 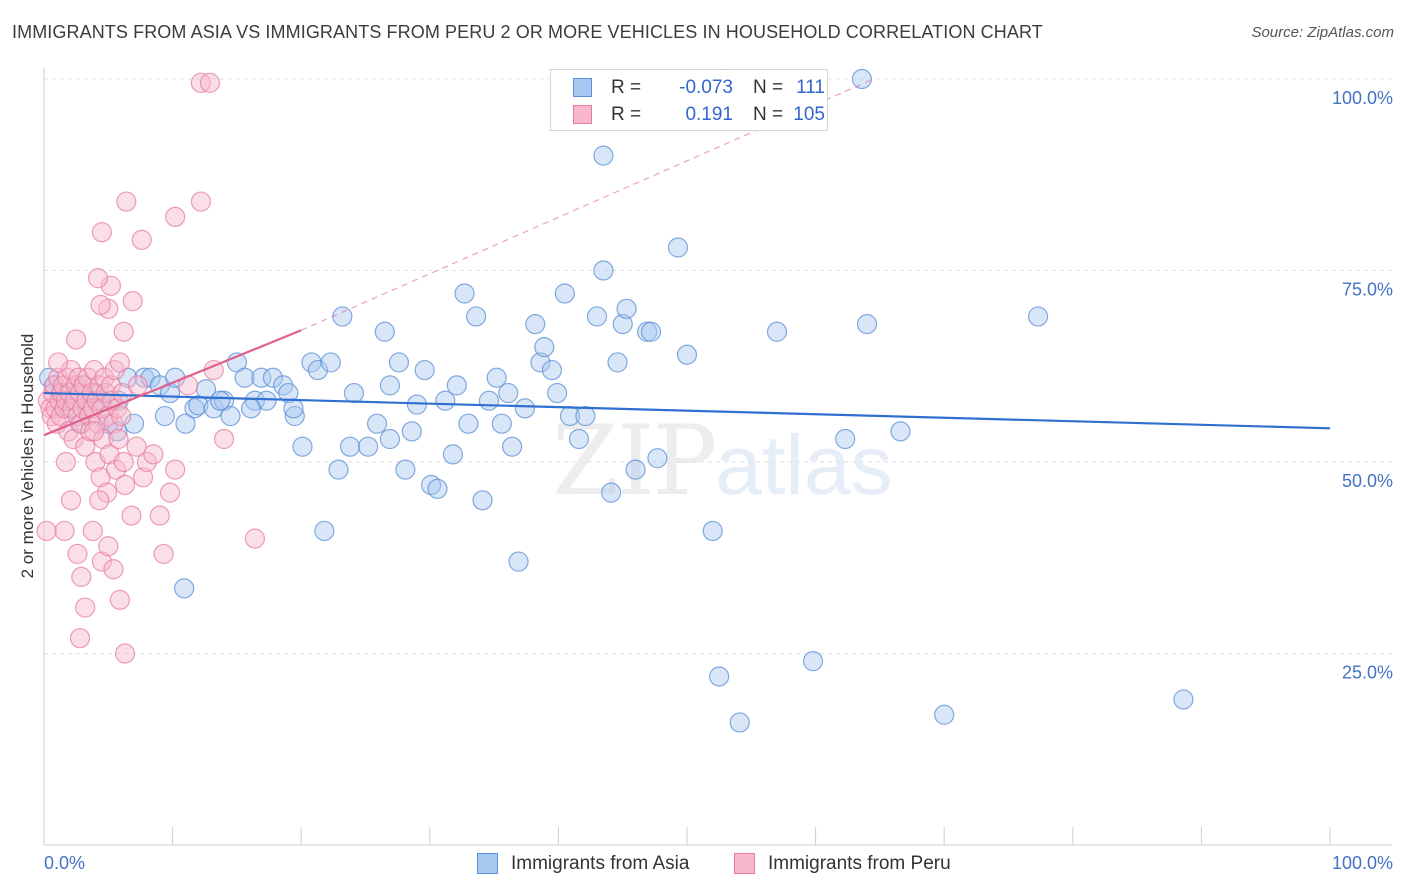 What do you see at coordinates (27, 456) in the screenshot?
I see `y-axis-label: 2 or more Vehicles in Household` at bounding box center [27, 456].